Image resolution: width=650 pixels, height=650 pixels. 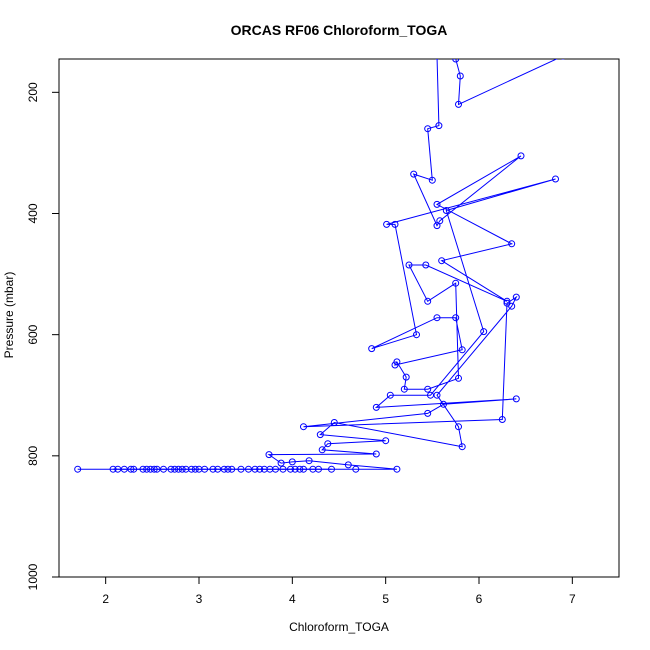 What do you see at coordinates (33, 576) in the screenshot?
I see `y-tick-label: 1000` at bounding box center [33, 576].